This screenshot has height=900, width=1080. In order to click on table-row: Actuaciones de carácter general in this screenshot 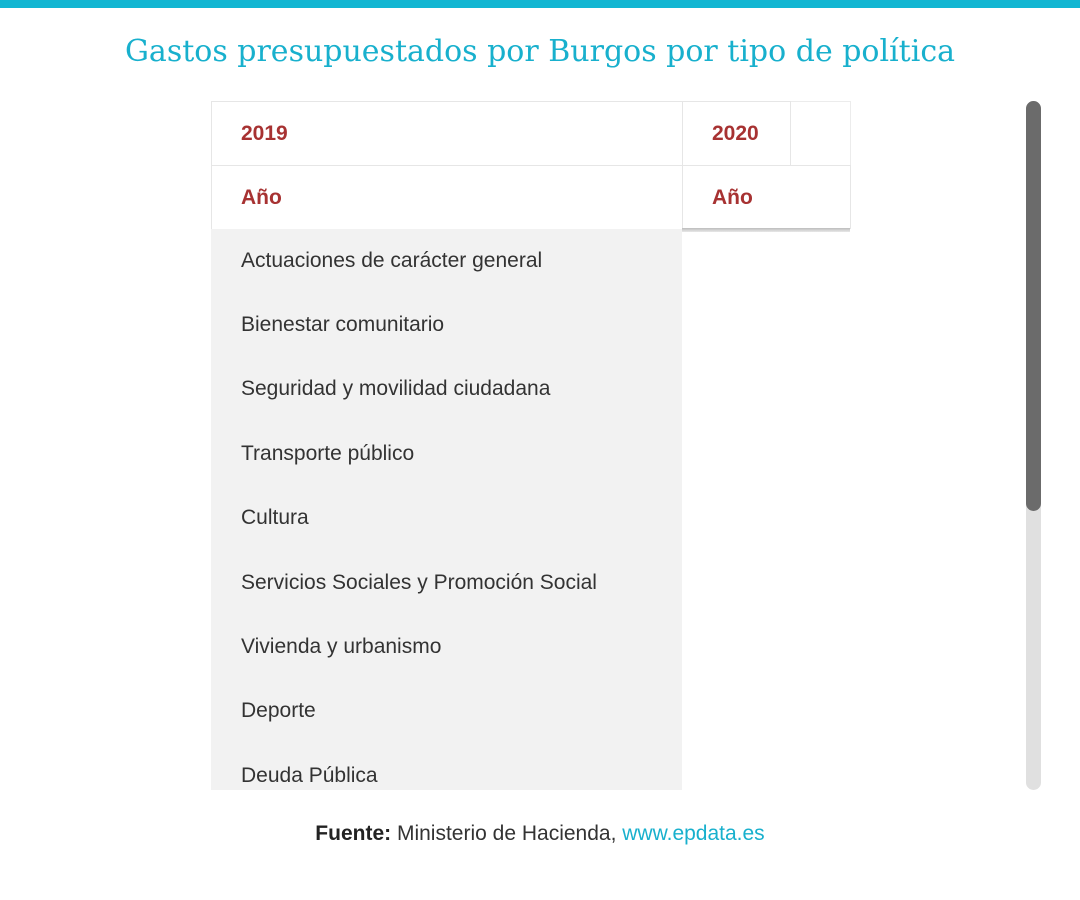, I will do `click(392, 260)`.